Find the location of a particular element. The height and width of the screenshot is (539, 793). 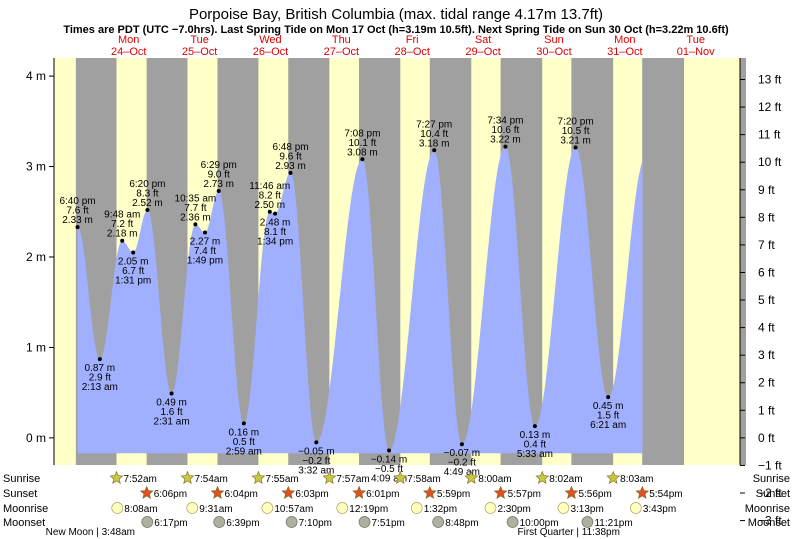

y-right-tick-label: 11 ft is located at coordinates (769, 135).